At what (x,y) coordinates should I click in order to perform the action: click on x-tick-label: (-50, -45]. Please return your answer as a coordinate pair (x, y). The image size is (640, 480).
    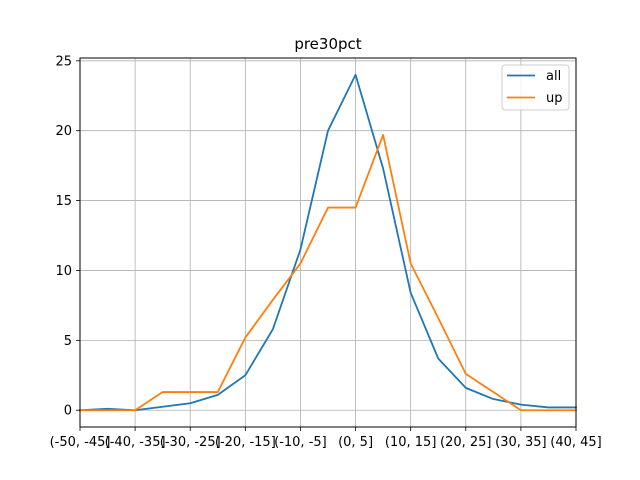
    Looking at the image, I should click on (80, 442).